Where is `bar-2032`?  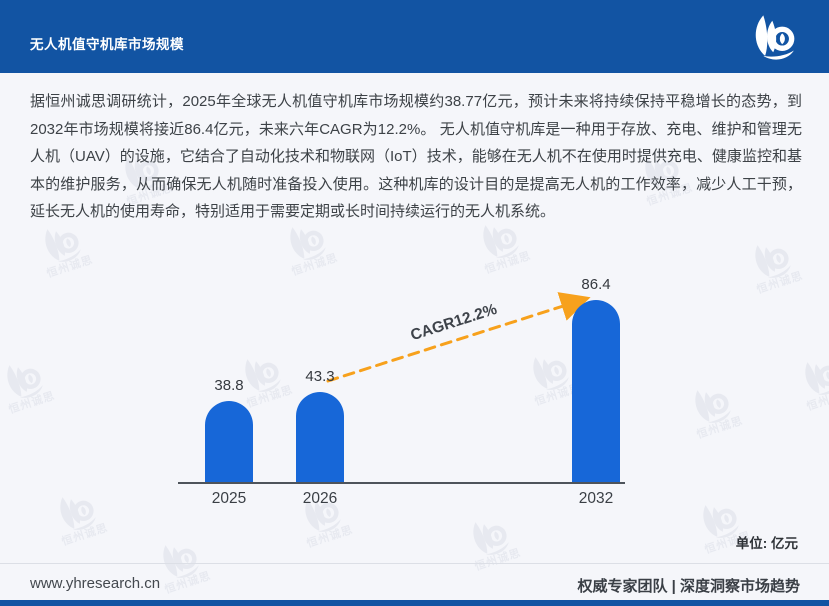
bar-2032 is located at coordinates (596, 392).